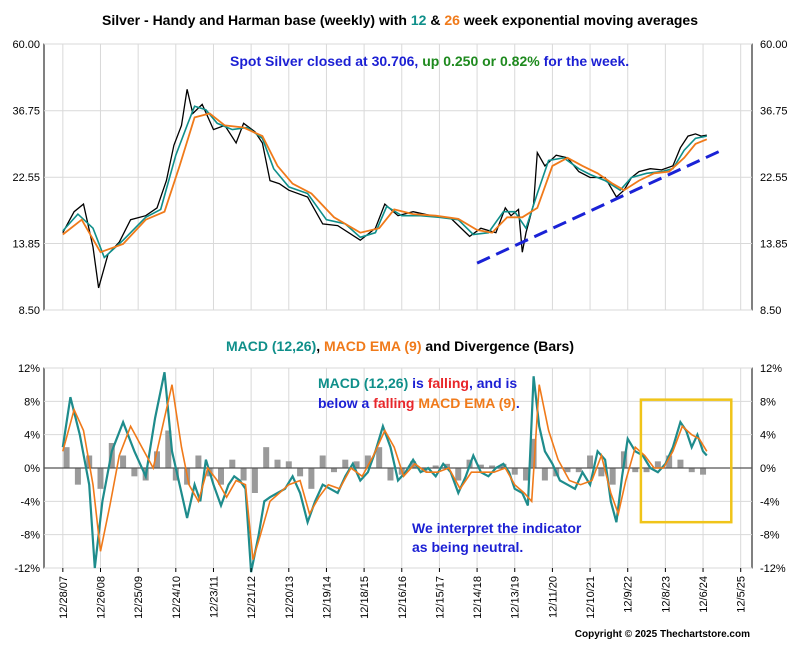 This screenshot has width=800, height=648. Describe the element at coordinates (30, 502) in the screenshot. I see `macd-ytick-left: -4%` at that location.